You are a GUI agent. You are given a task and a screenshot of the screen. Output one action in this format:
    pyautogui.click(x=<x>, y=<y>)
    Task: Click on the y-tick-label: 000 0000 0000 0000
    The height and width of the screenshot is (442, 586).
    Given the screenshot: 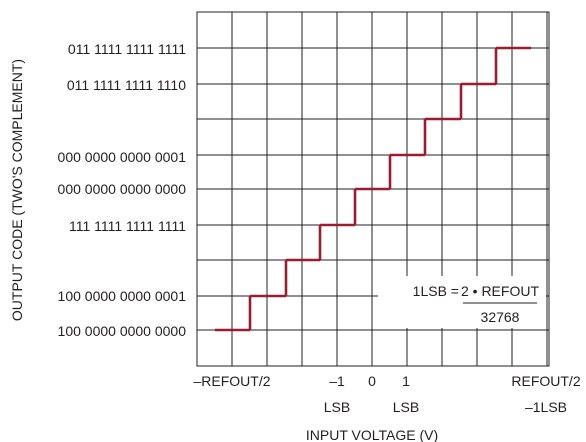 What is the action you would take?
    pyautogui.click(x=122, y=189)
    